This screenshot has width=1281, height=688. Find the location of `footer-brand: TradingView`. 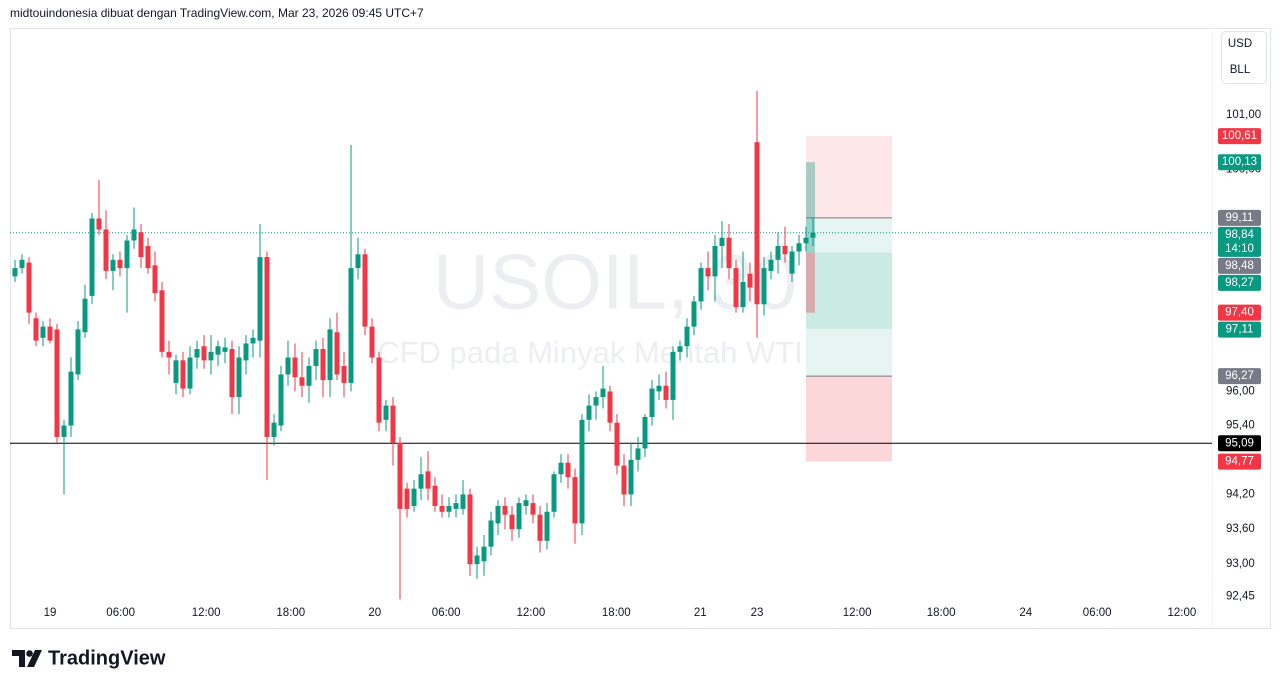

footer-brand: TradingView is located at coordinates (107, 658).